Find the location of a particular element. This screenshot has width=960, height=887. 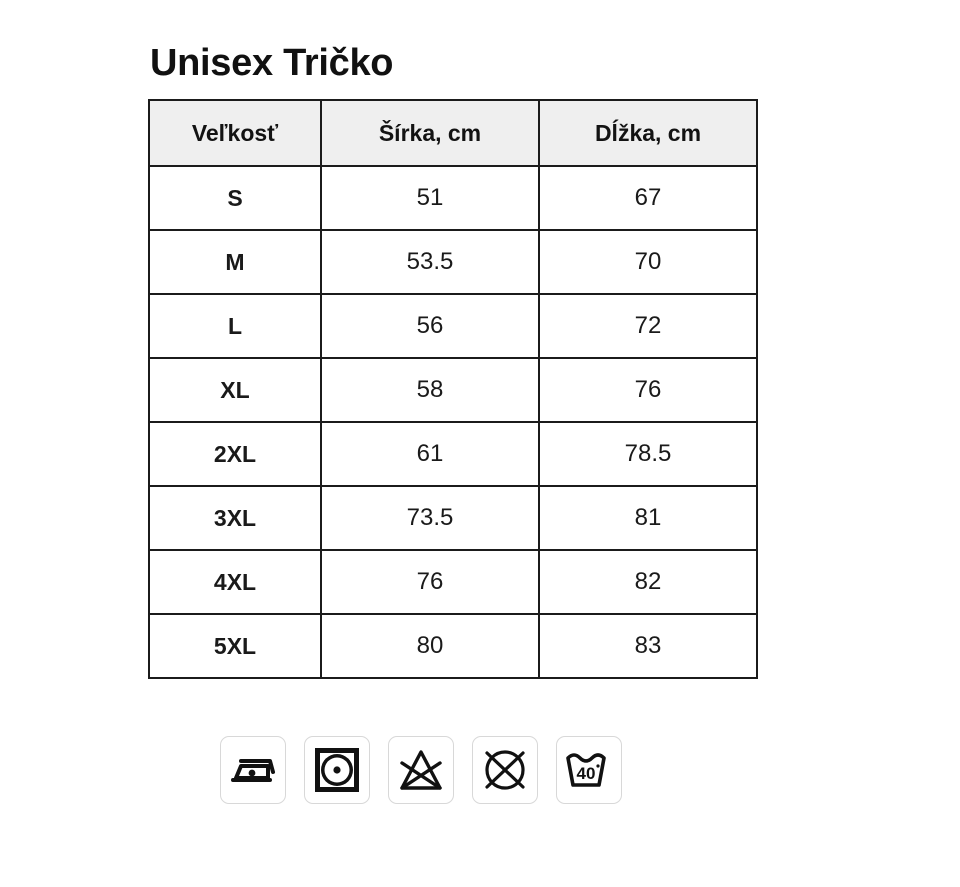

care-symbol-iron is located at coordinates (253, 770).